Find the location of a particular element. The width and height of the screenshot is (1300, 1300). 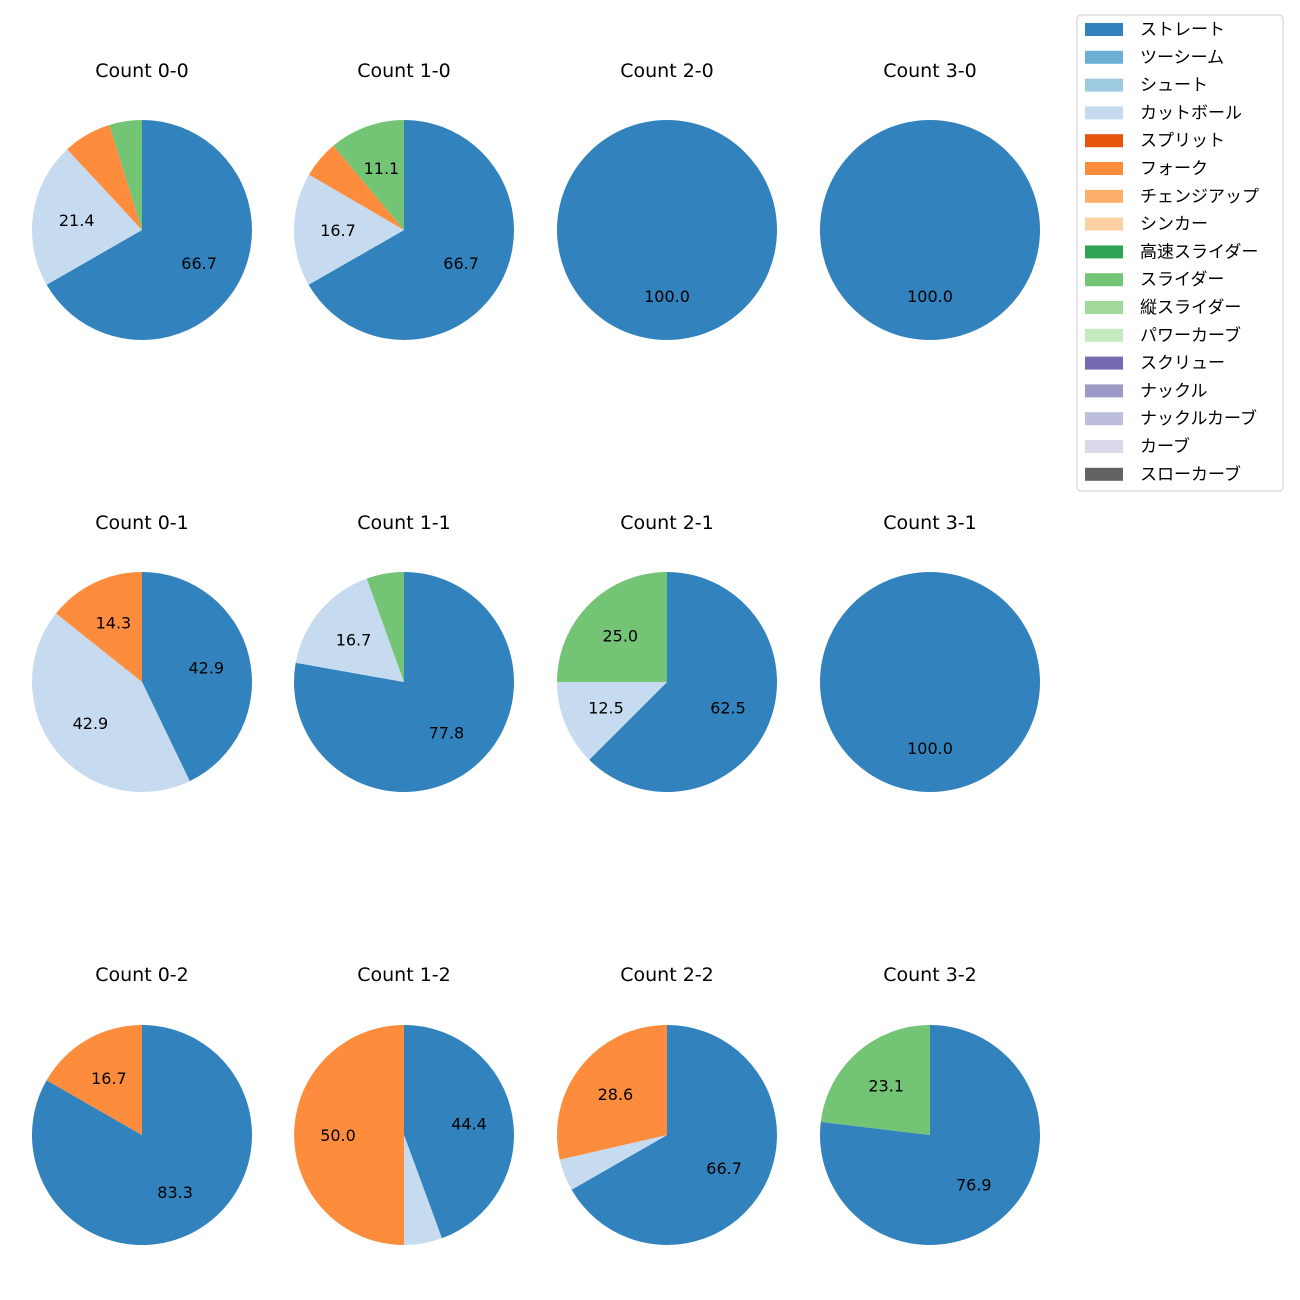

legend-label: ツーシーム is located at coordinates (1182, 58).